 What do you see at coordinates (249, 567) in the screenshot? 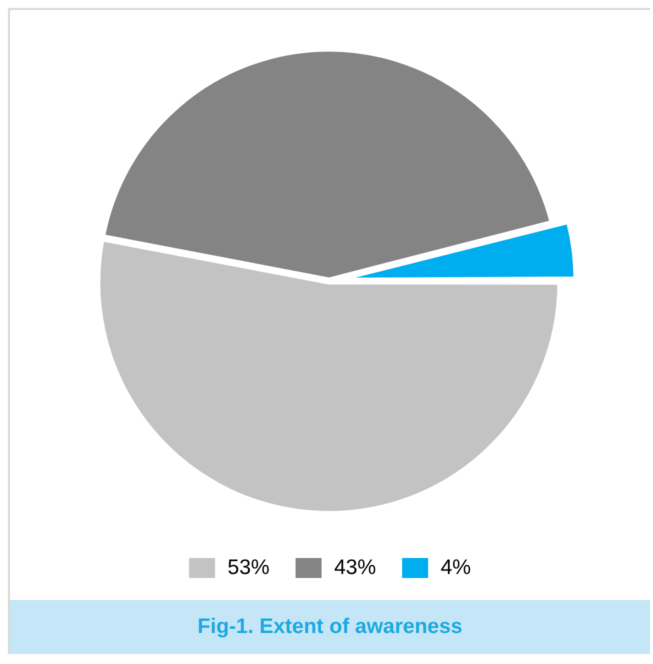
I see `legend-label: 53%` at bounding box center [249, 567].